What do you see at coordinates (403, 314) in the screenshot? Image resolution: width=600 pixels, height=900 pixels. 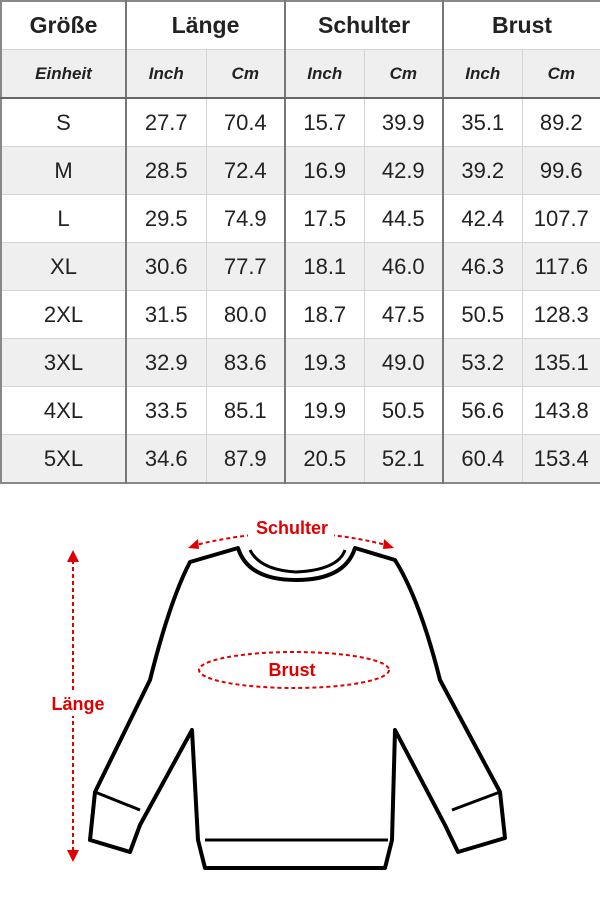 I see `measurement-cell: 47.5` at bounding box center [403, 314].